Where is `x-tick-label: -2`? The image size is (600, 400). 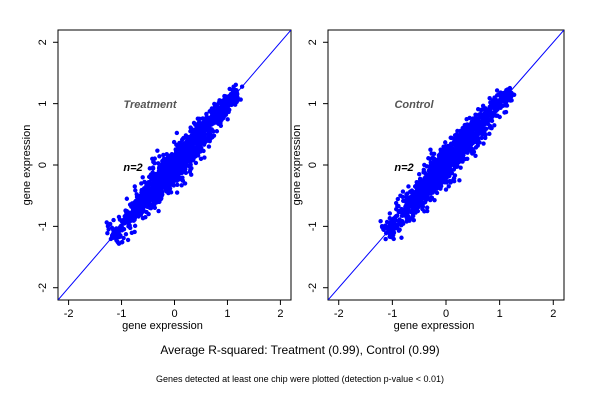
x-tick-label: -2 is located at coordinates (69, 314).